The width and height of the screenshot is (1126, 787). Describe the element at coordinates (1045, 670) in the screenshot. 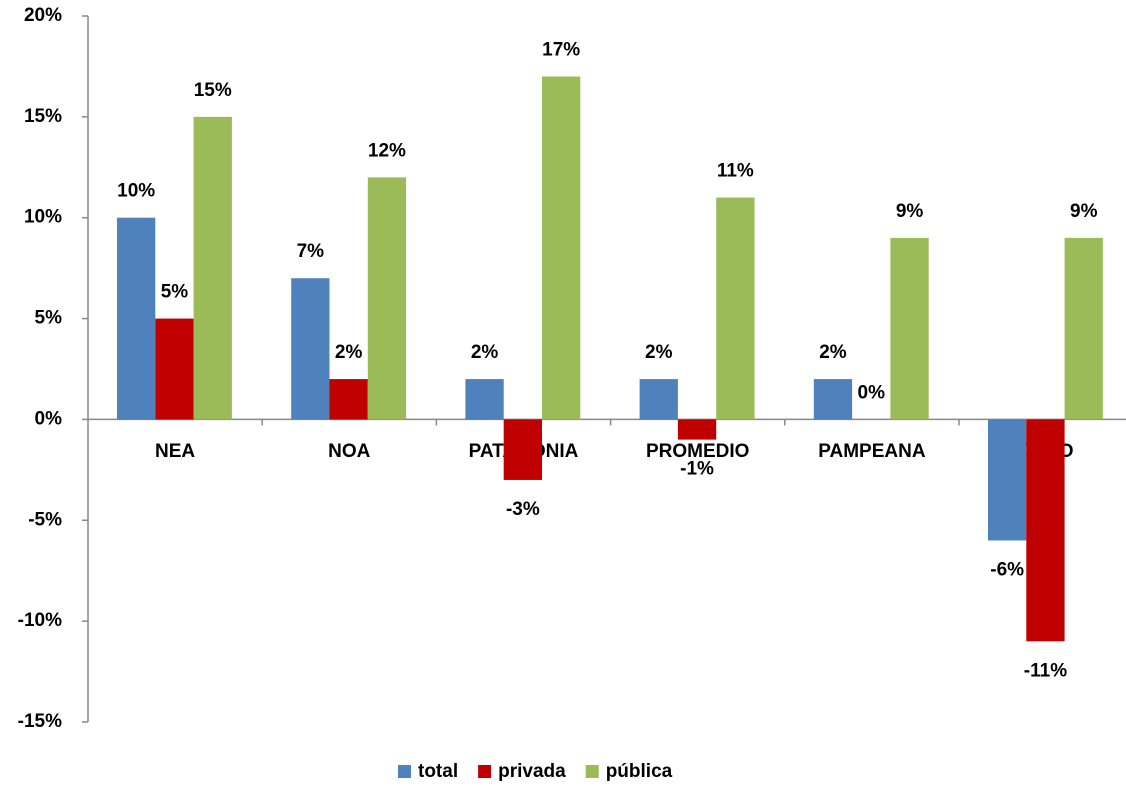

I see `data-label: -11%` at that location.